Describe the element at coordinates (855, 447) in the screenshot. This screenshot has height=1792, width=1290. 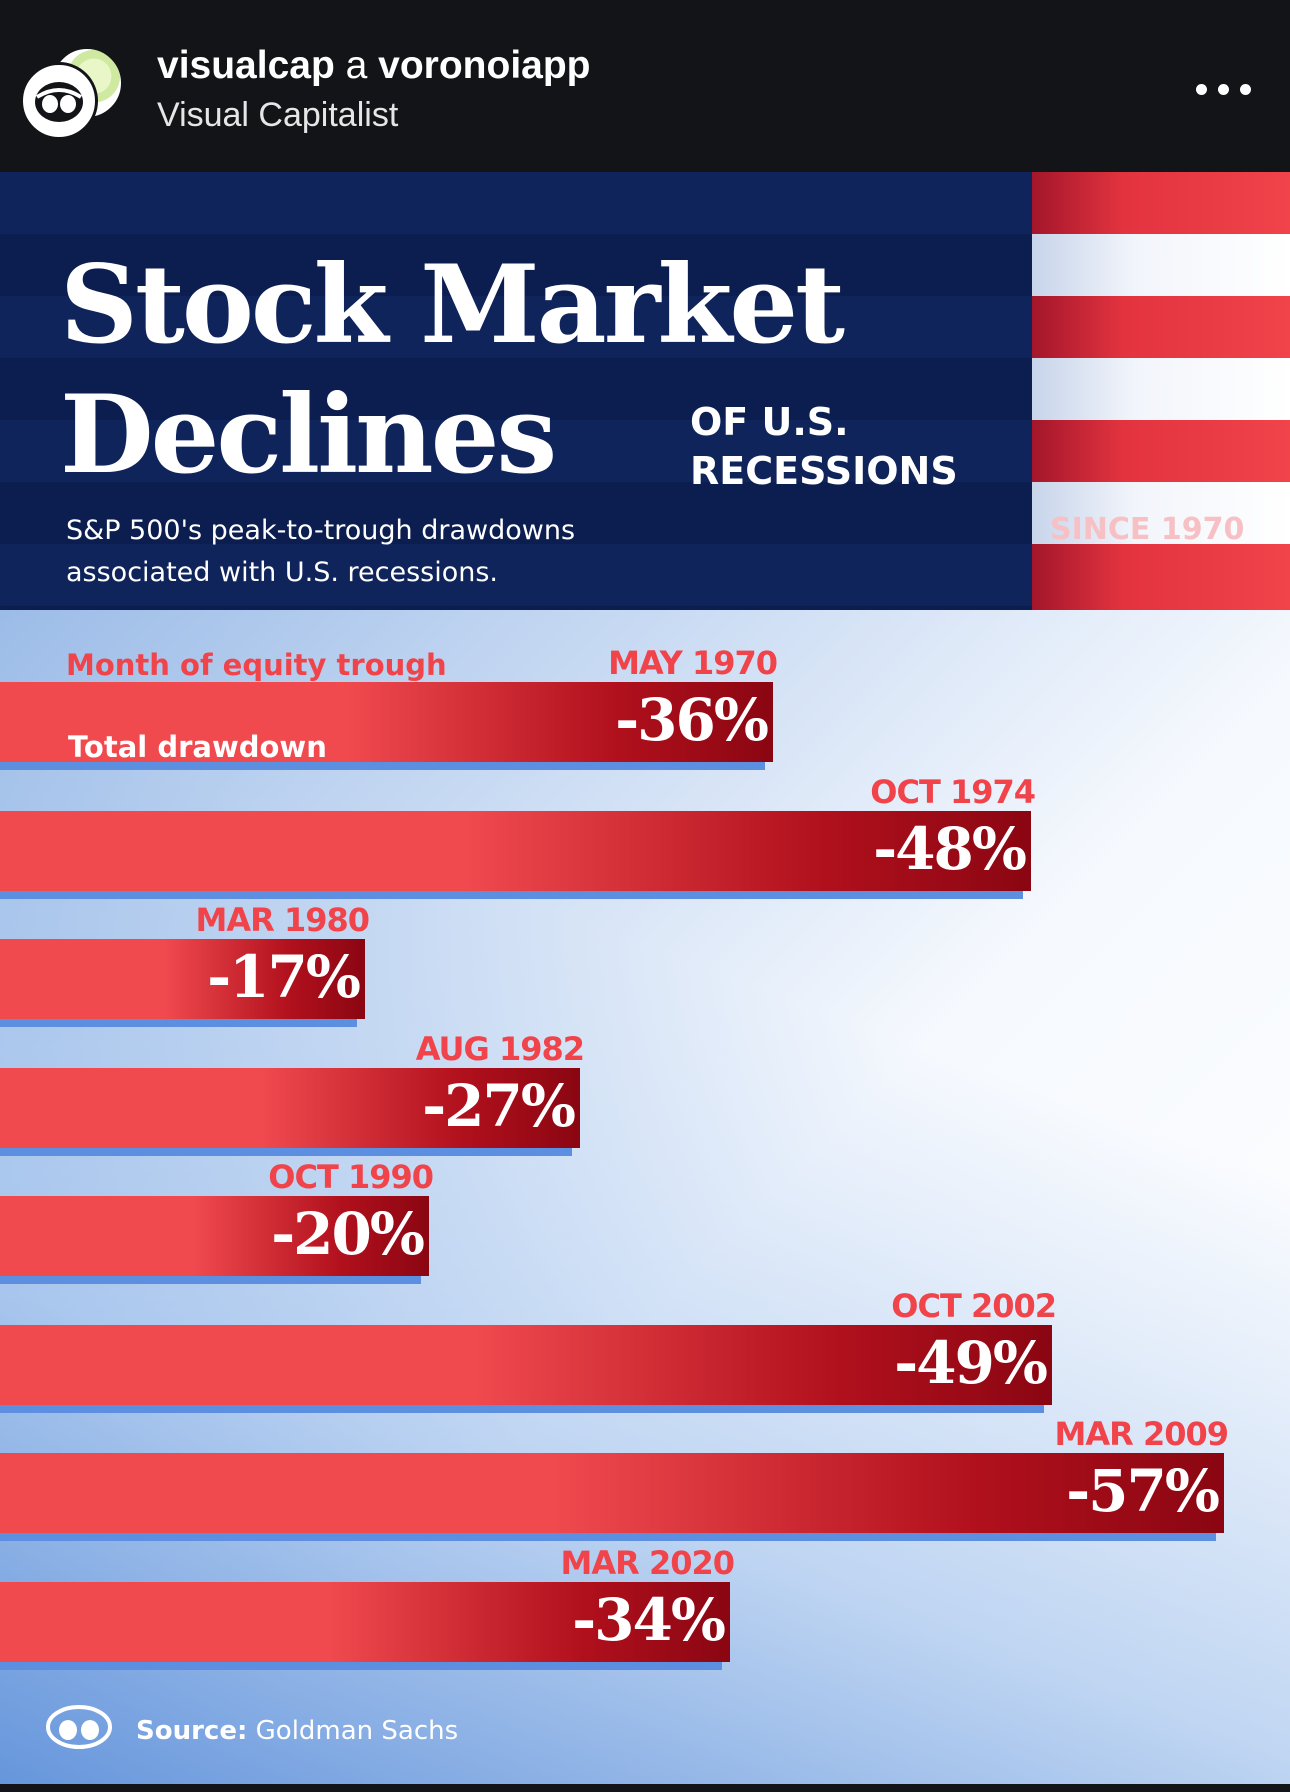
I see `chart-title-suffix: OF U.S. RECESSIONS` at that location.